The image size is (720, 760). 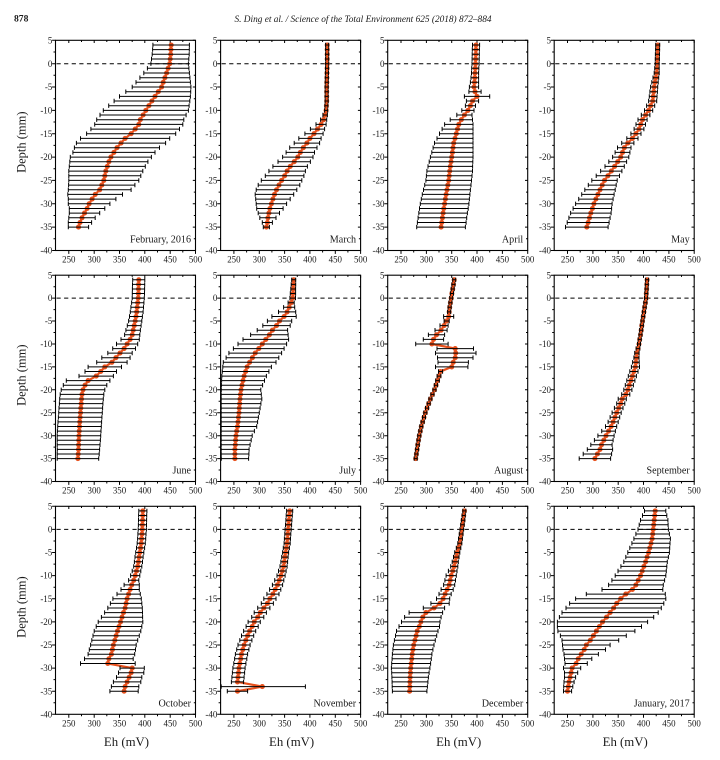 I want to click on svg-text: 450, so click(x=669, y=260).